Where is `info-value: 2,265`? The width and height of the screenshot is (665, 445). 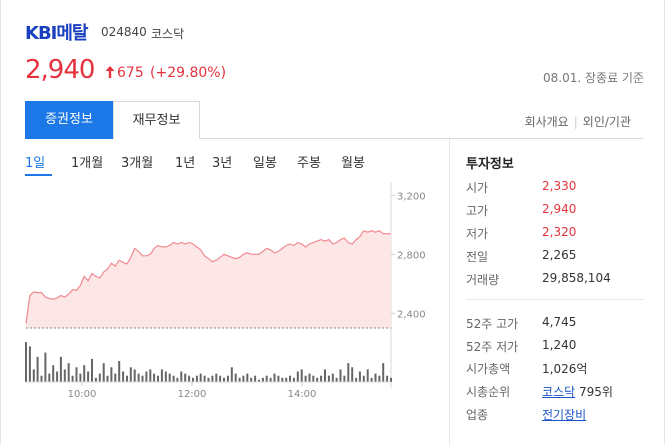 info-value: 2,265 is located at coordinates (559, 255).